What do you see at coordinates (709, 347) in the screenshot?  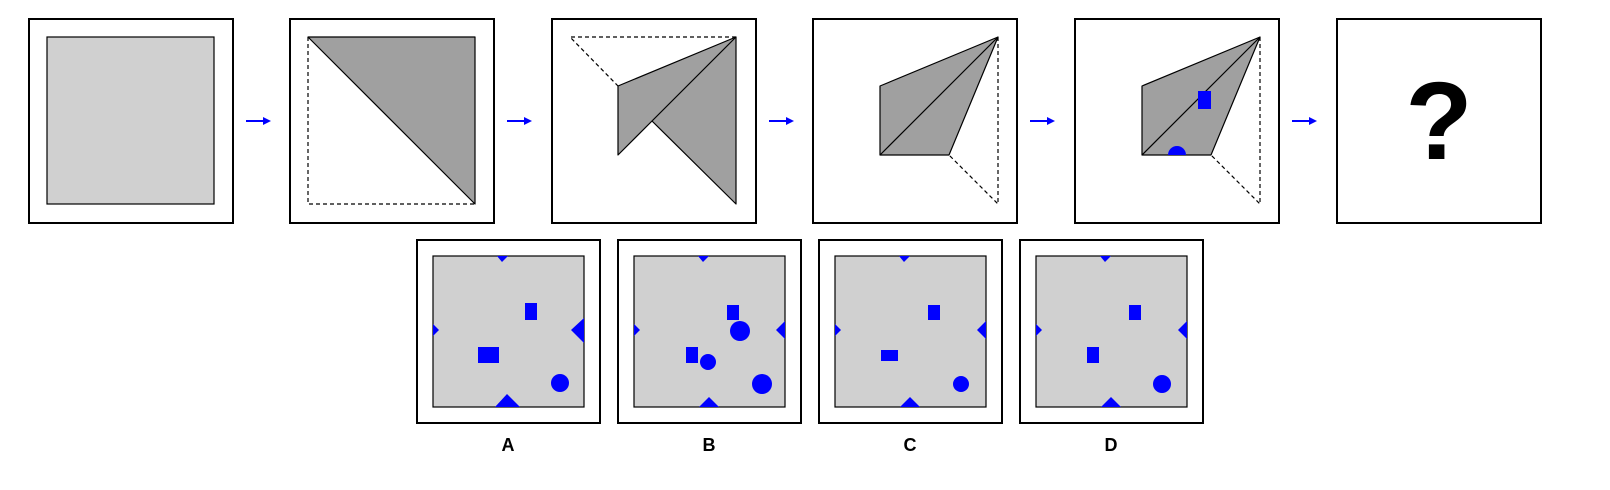 I see `option-b: B` at bounding box center [709, 347].